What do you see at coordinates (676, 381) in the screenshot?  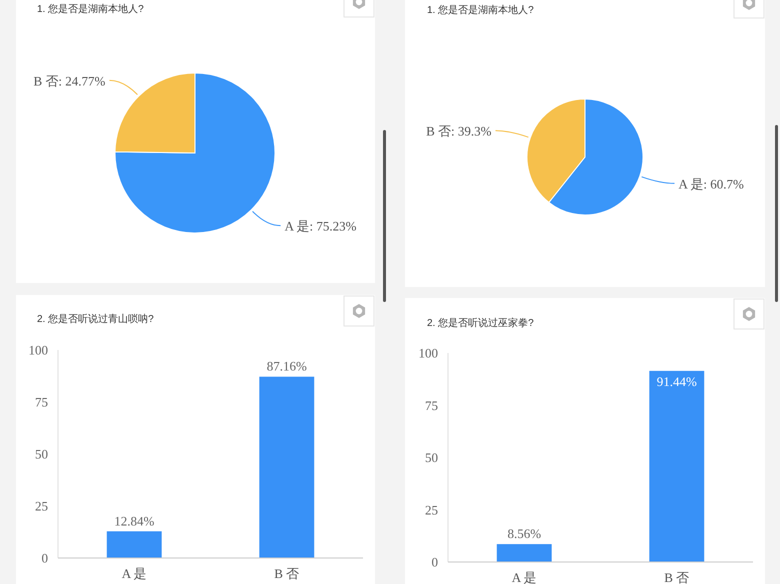 I see `data-label: 91.44%` at bounding box center [676, 381].